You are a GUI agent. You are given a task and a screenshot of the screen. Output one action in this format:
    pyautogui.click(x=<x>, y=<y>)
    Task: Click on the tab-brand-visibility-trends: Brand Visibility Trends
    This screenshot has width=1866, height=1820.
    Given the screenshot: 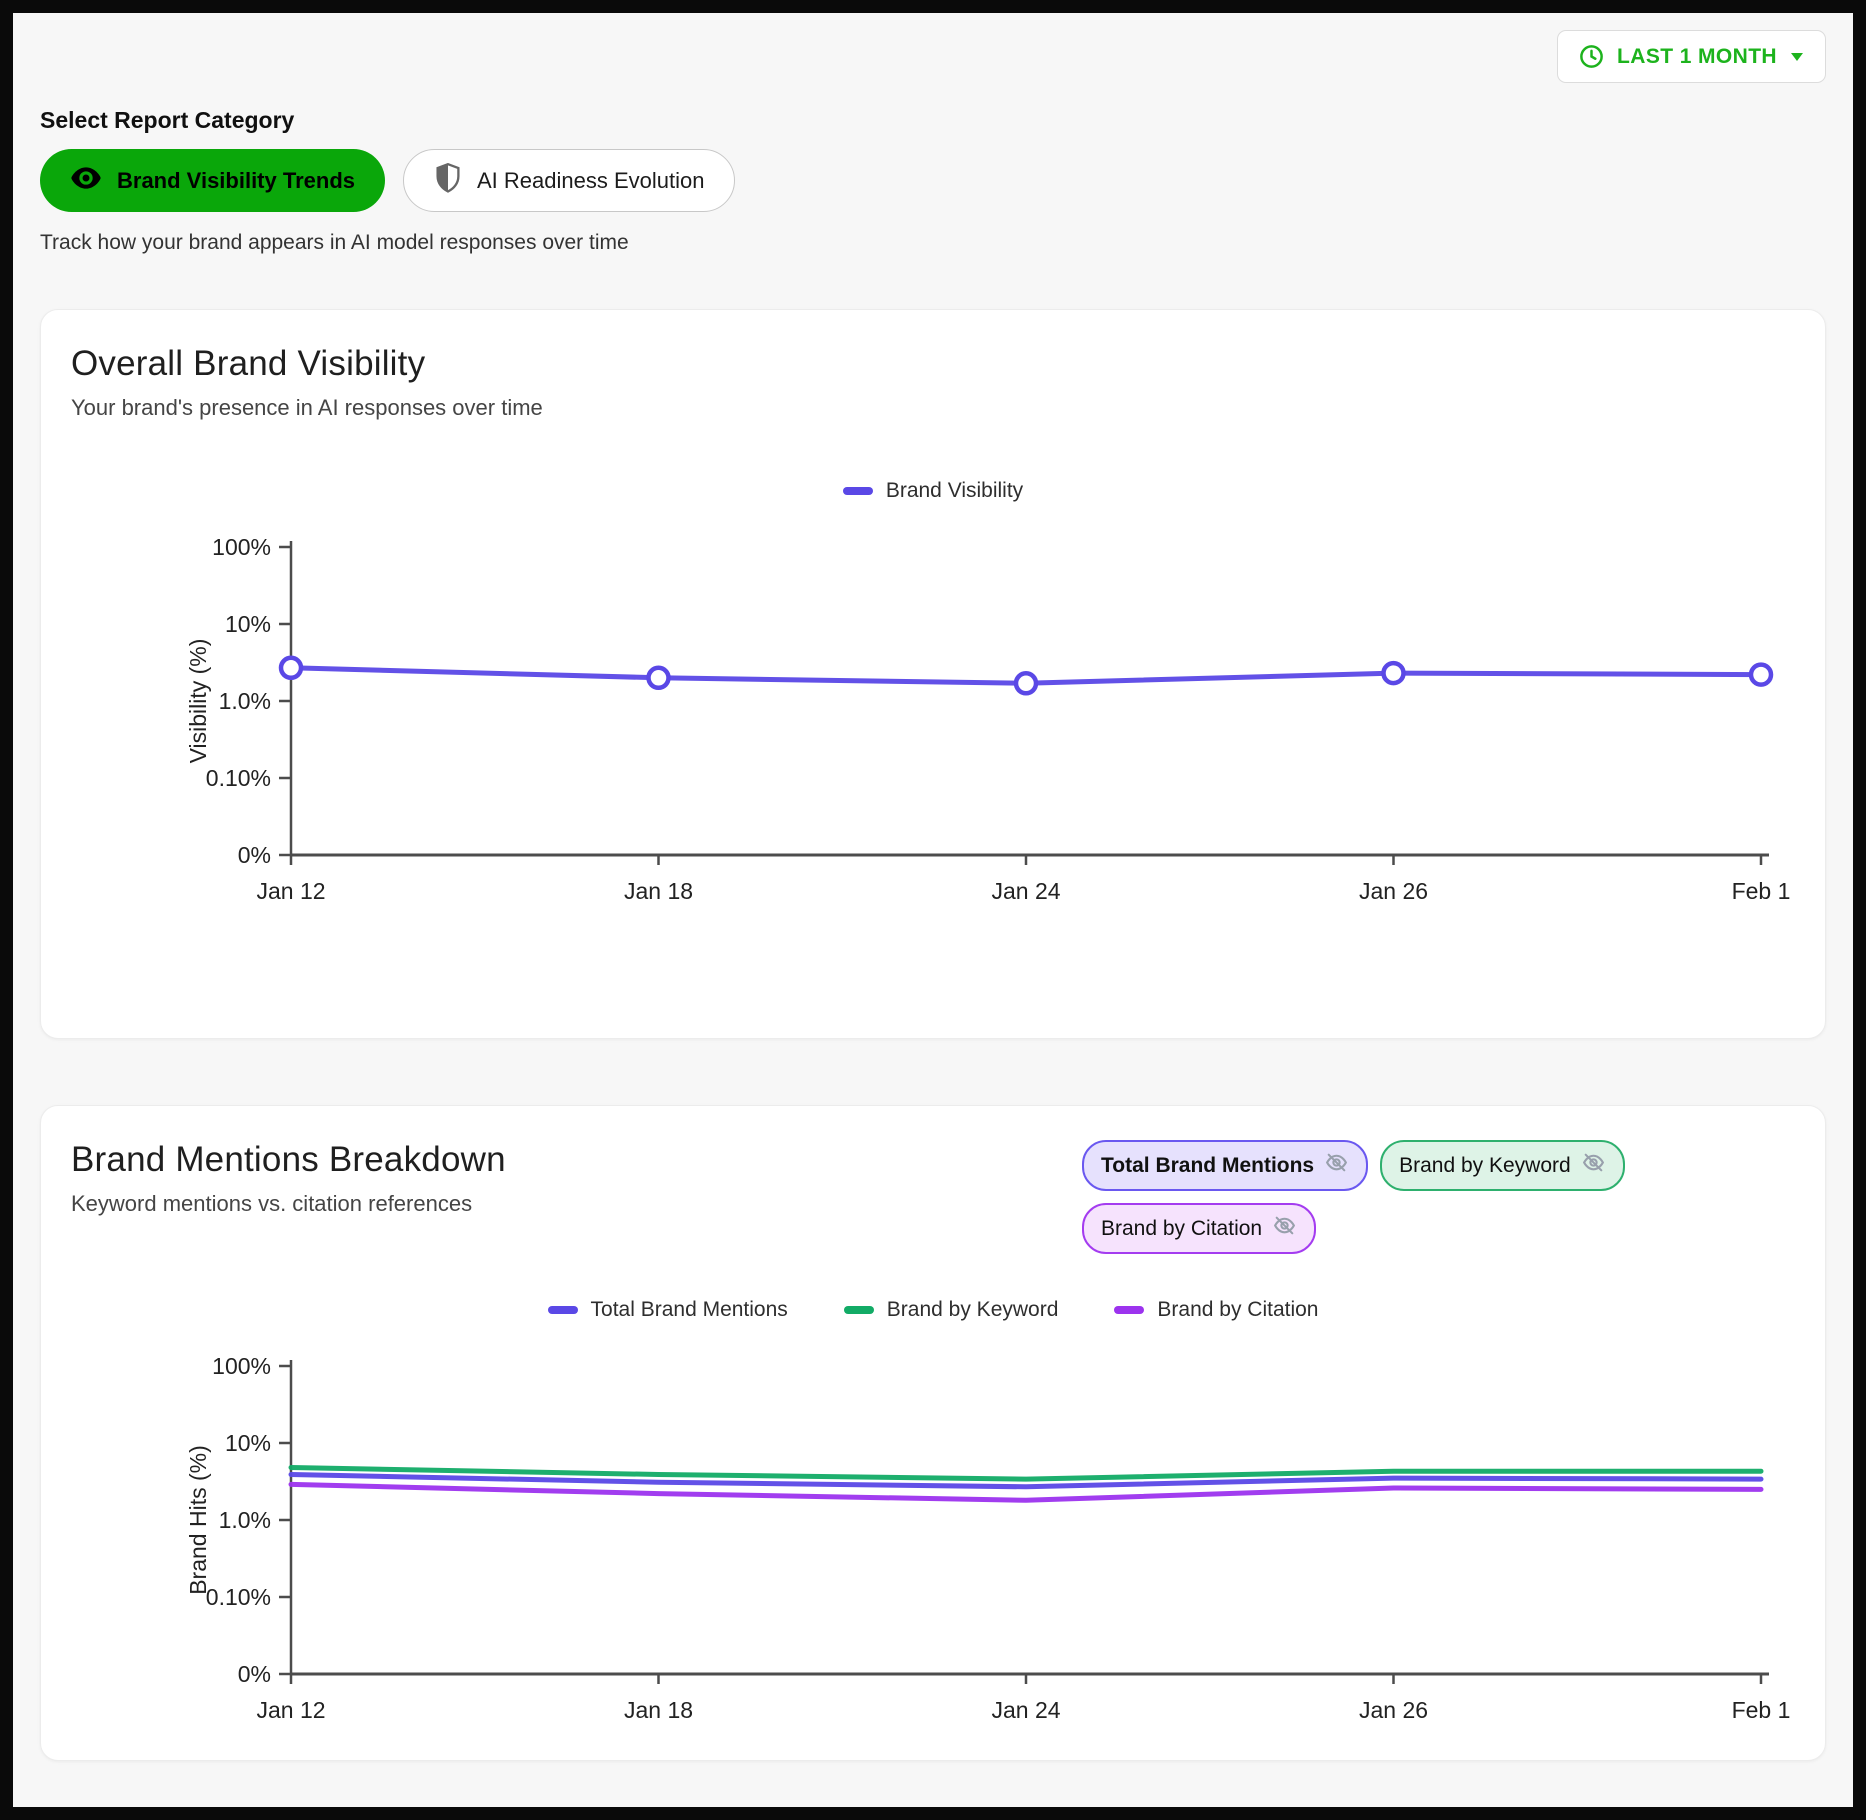 What is the action you would take?
    pyautogui.click(x=212, y=180)
    